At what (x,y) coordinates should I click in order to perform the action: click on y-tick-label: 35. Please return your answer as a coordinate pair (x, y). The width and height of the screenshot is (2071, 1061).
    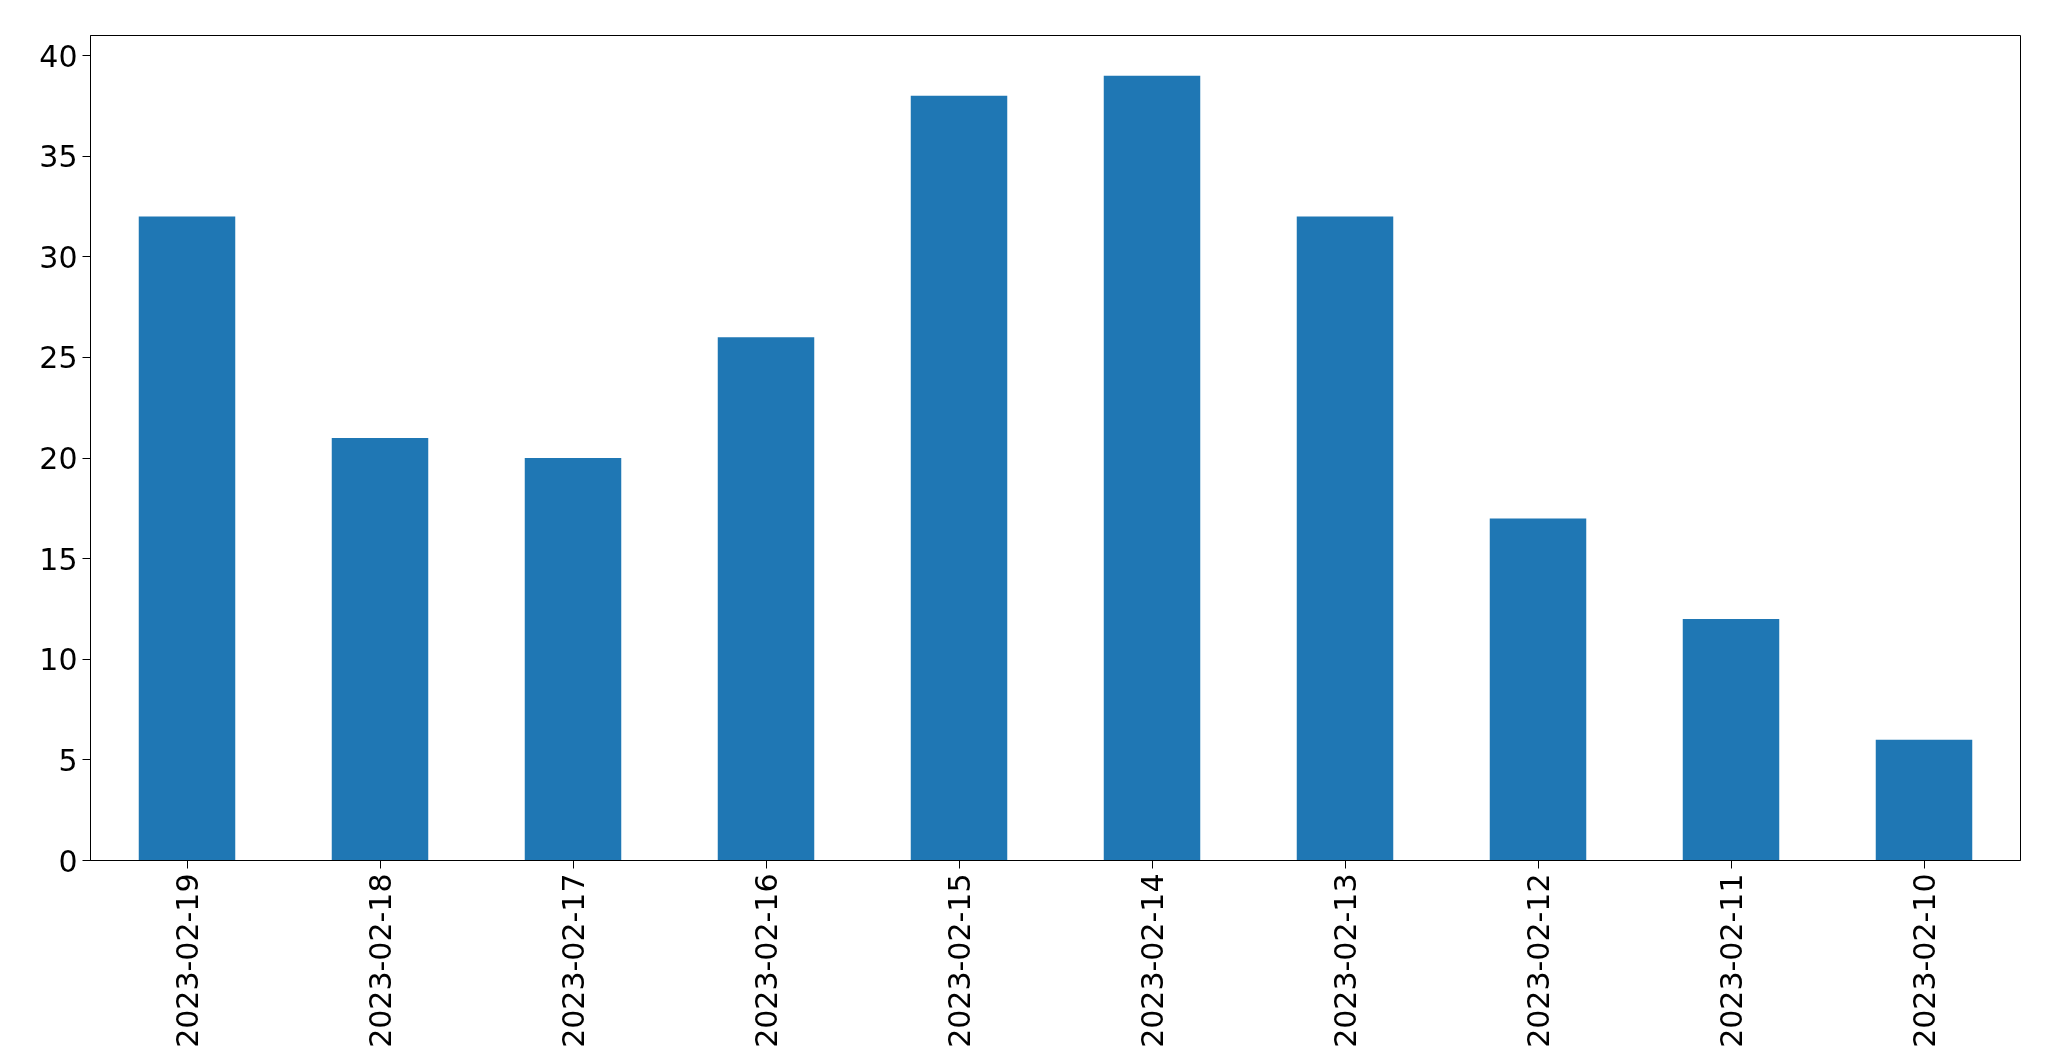
    Looking at the image, I should click on (58, 157).